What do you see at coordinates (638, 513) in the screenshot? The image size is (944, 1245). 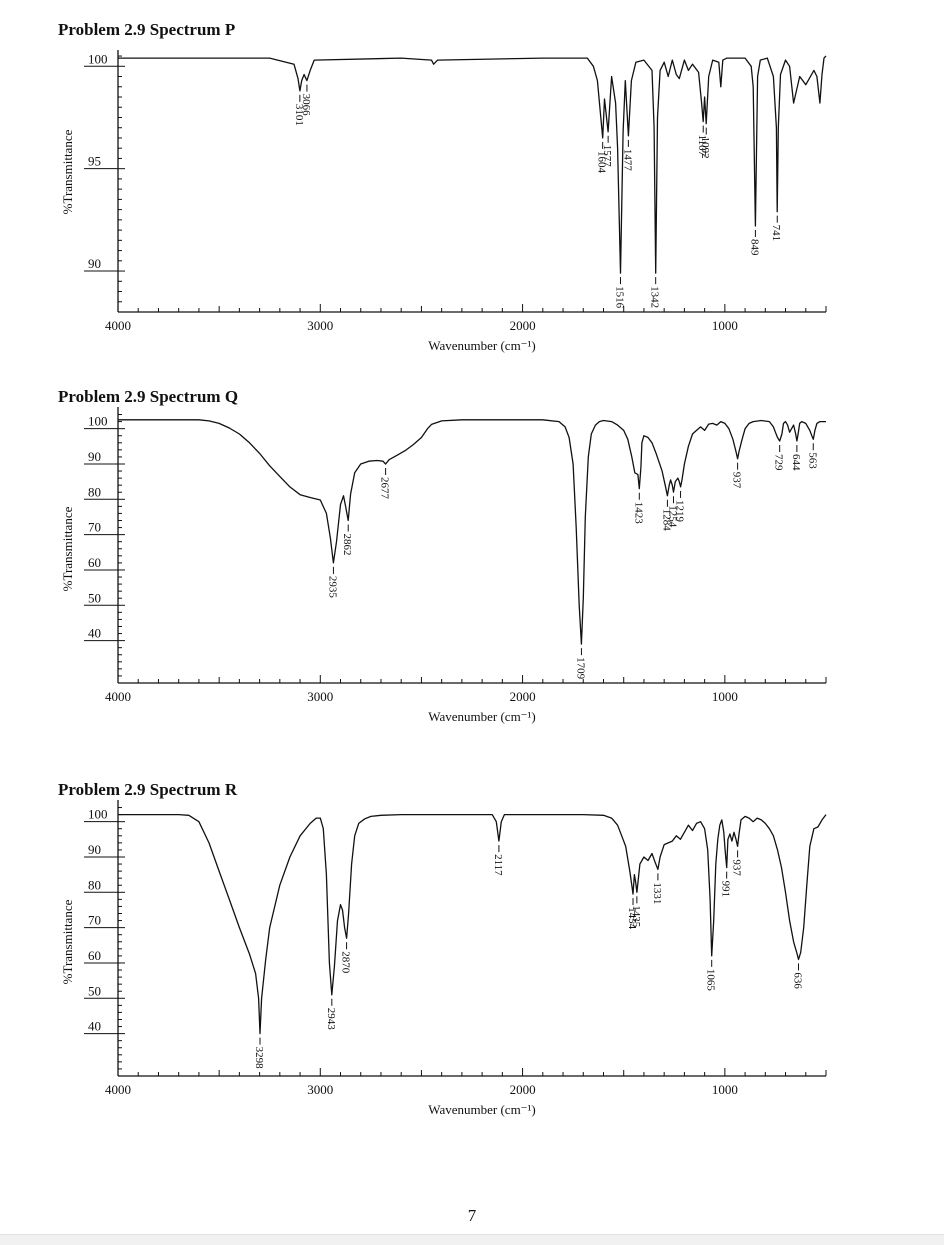 I see `peak-label: 1423` at bounding box center [638, 513].